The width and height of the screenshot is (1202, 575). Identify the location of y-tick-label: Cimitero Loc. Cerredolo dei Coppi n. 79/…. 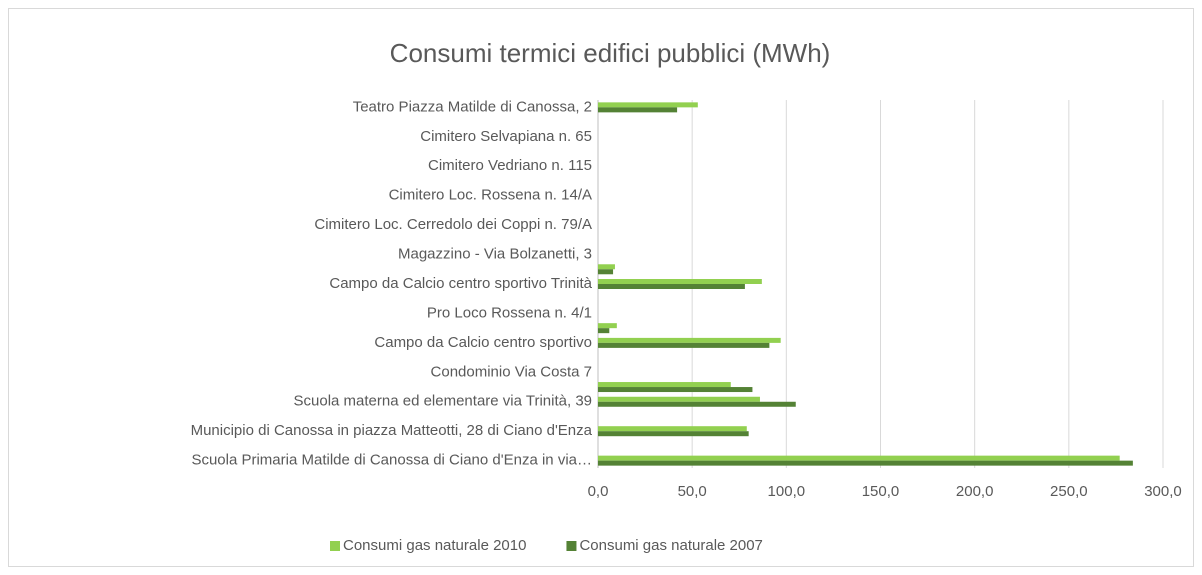
(453, 224).